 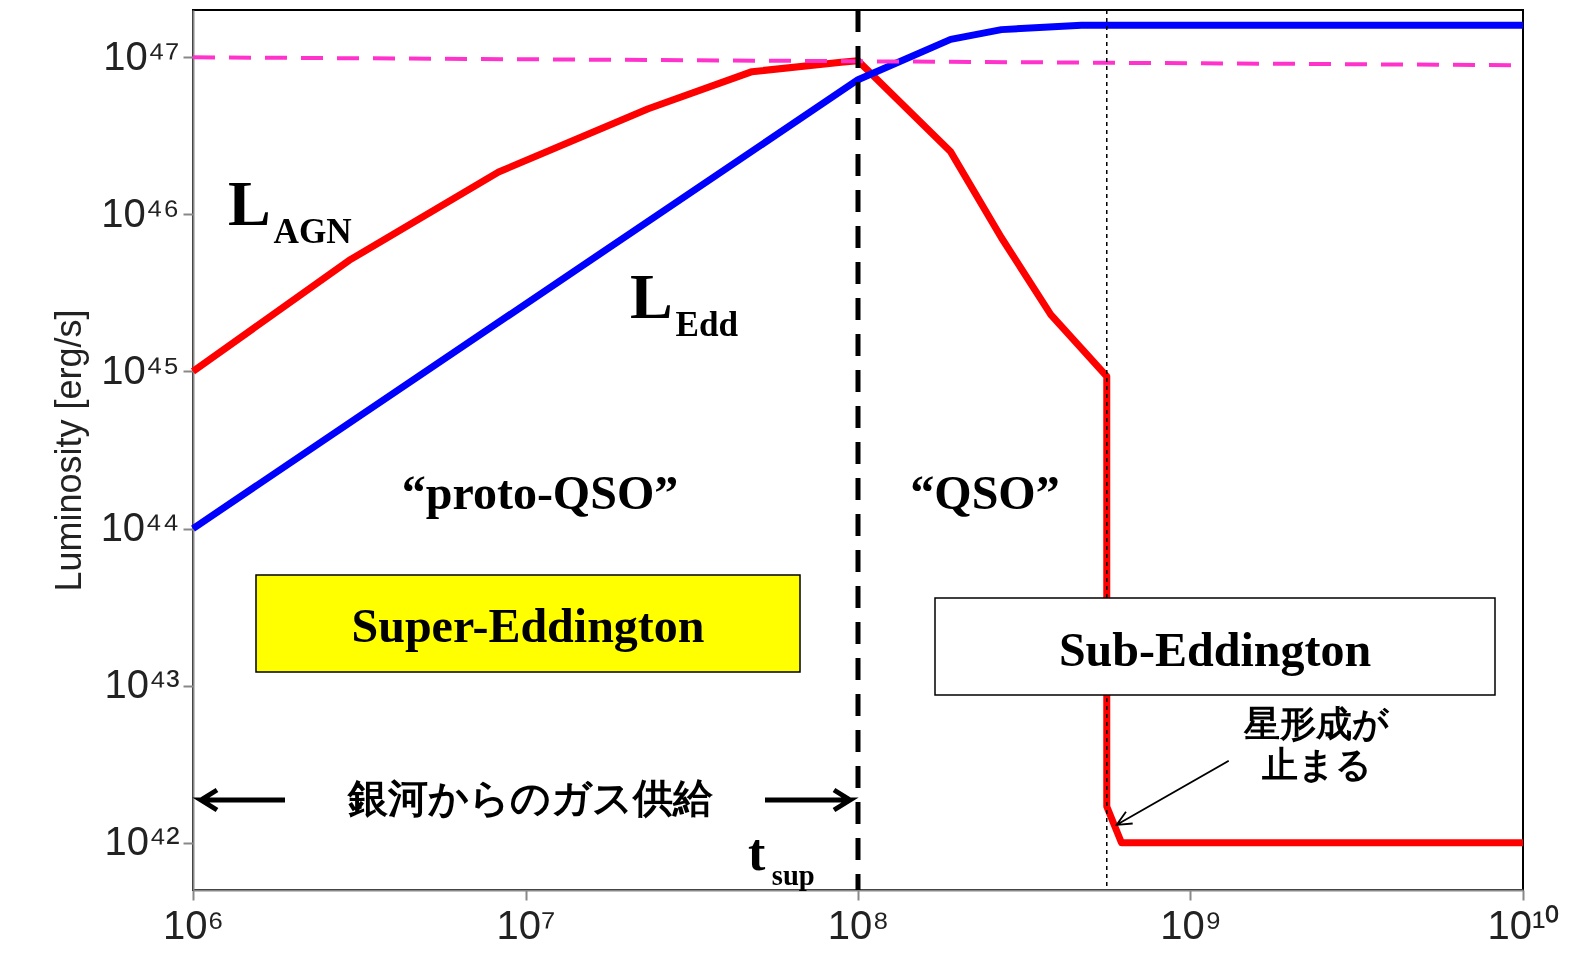 What do you see at coordinates (140, 369) in the screenshot?
I see `y-tick-label: 10⁴⁵` at bounding box center [140, 369].